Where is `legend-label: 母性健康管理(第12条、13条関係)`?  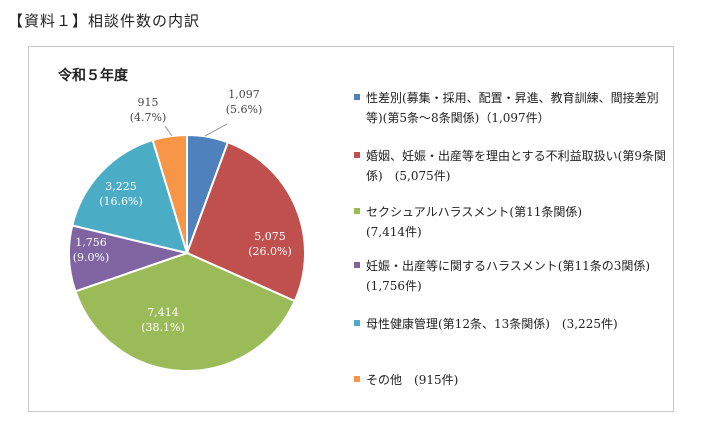 legend-label: 母性健康管理(第12条、13条関係) is located at coordinates (458, 324).